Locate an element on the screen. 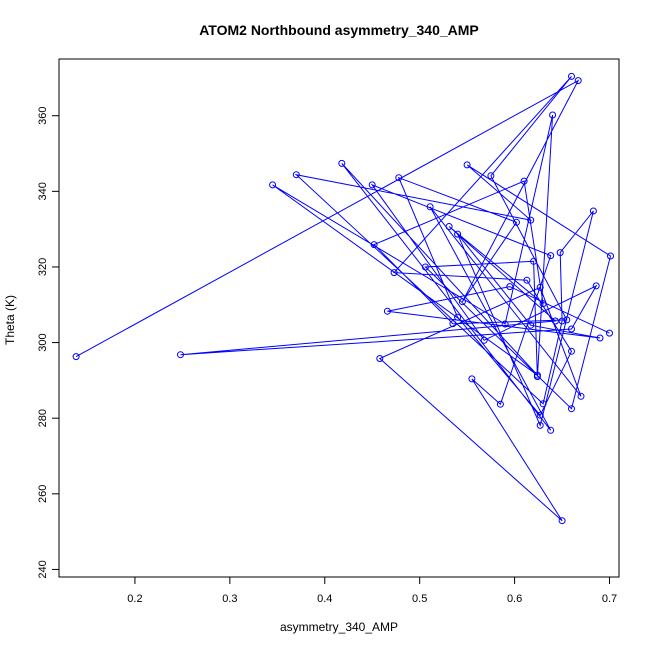 This screenshot has height=650, width=650. y-axis-label: Theta (K) is located at coordinates (10, 320).